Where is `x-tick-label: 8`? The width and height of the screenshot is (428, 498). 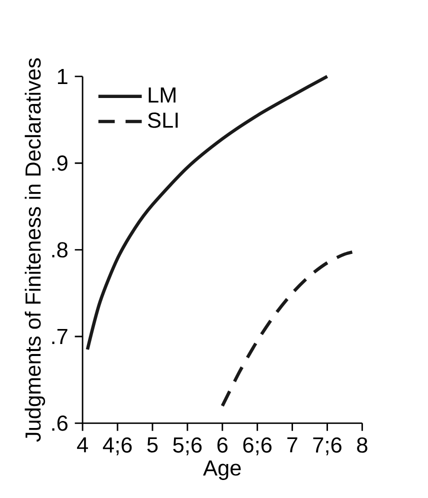
x-tick-label: 8 is located at coordinates (362, 445).